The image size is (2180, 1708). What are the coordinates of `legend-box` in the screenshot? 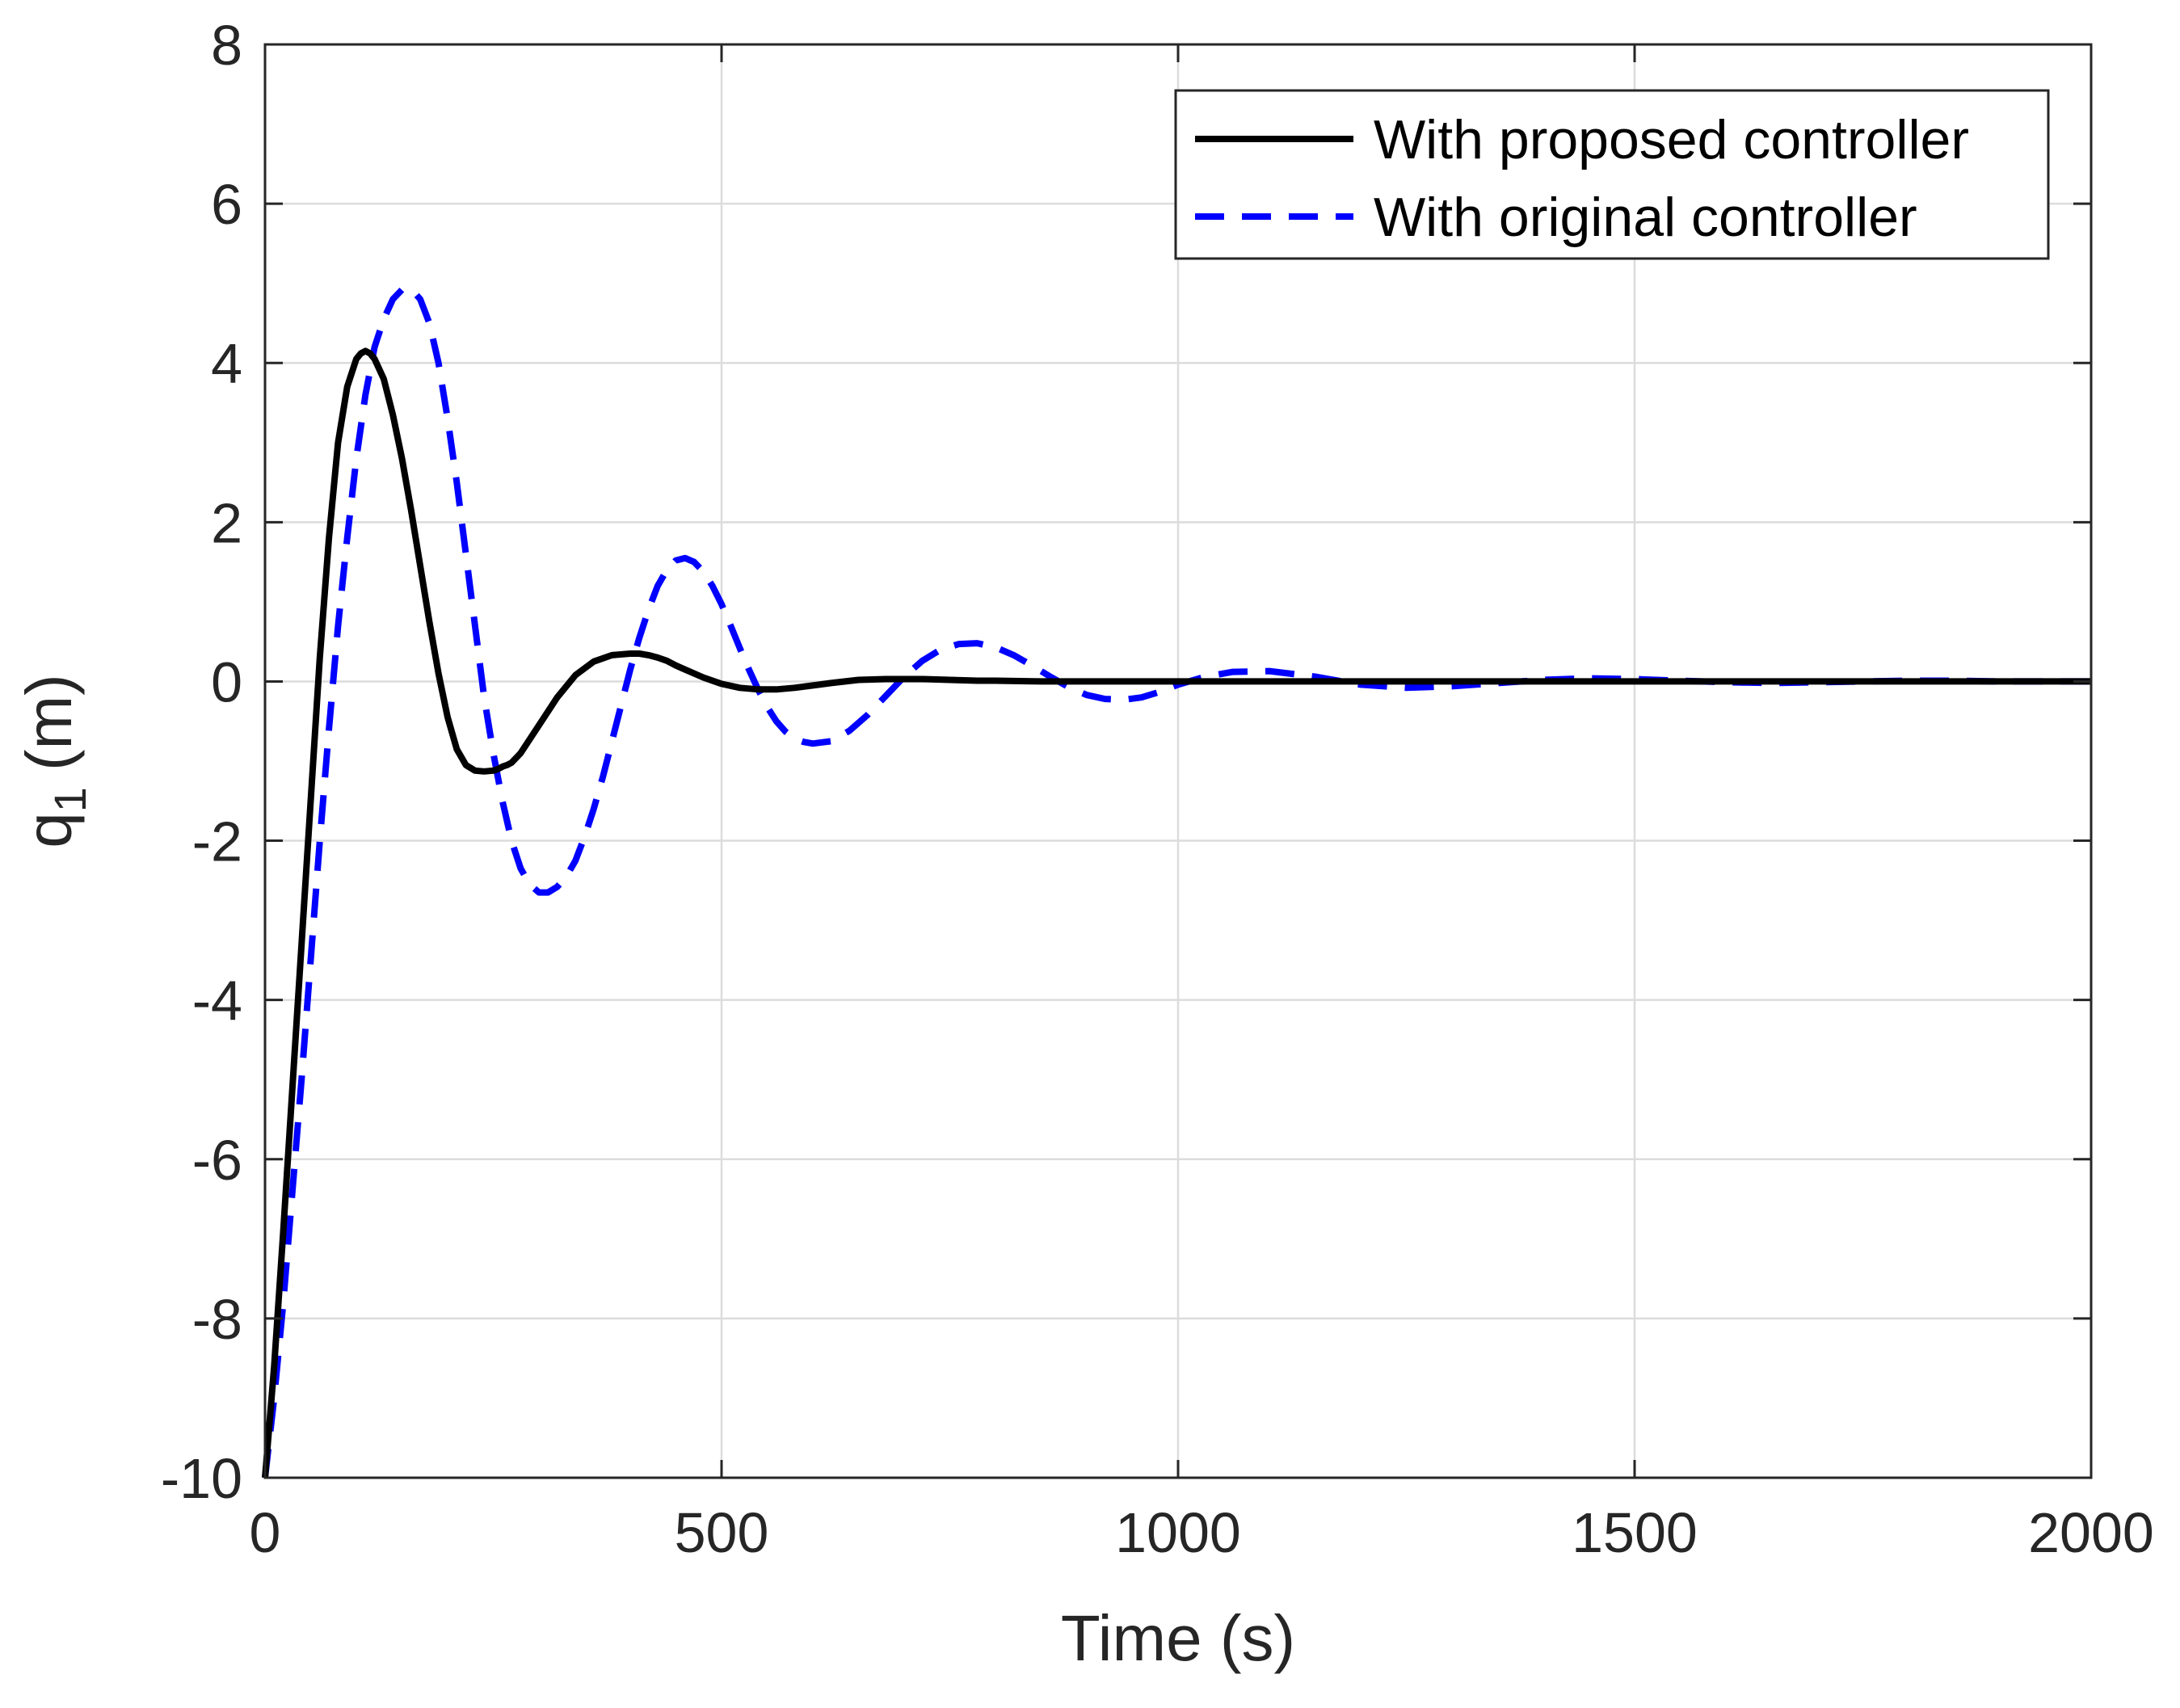 It's located at (1612, 174).